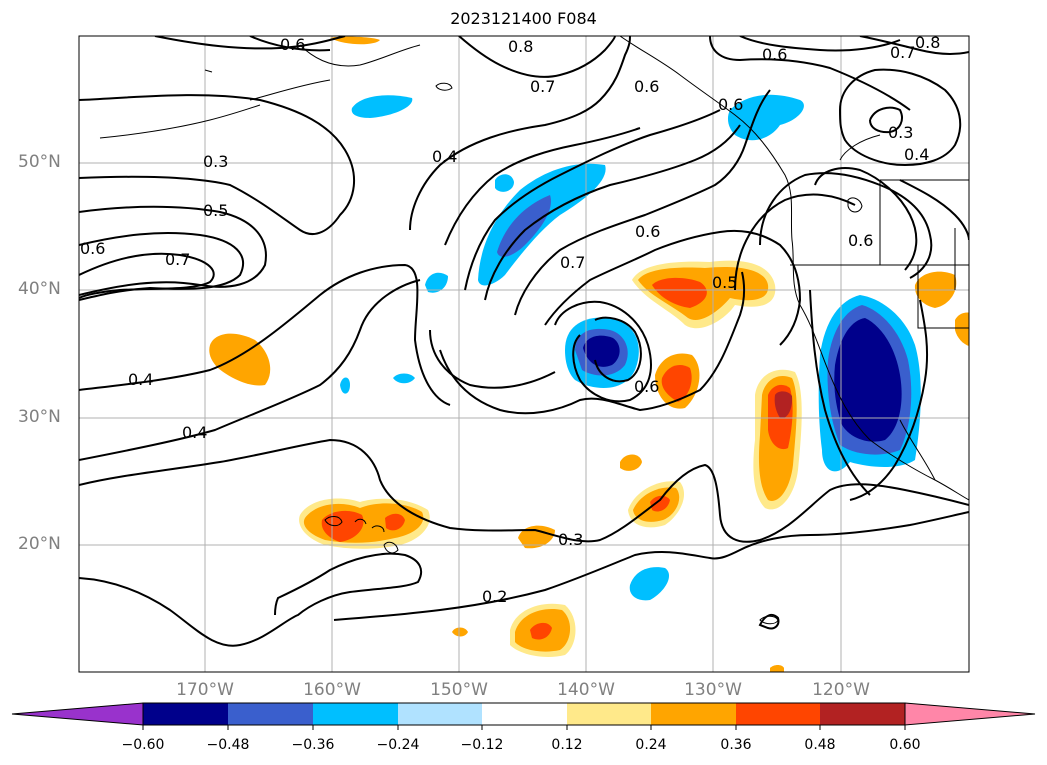  I want to click on lon-label: 170°W, so click(205, 690).